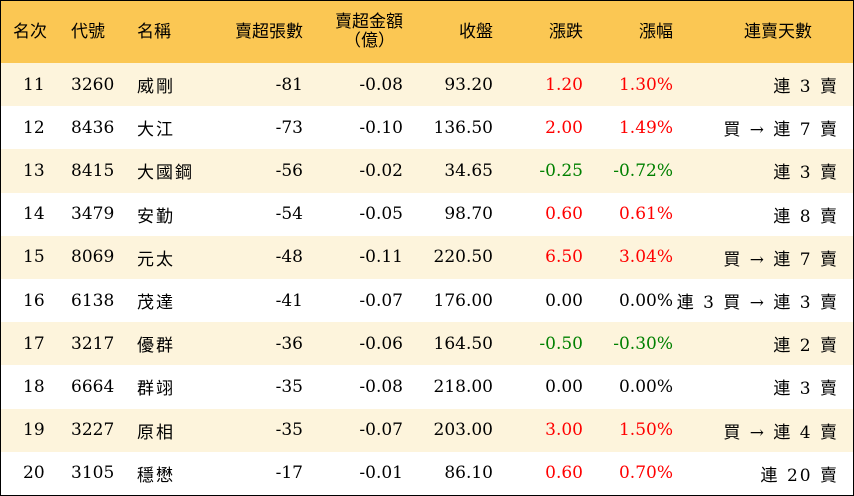 Image resolution: width=854 pixels, height=496 pixels. I want to click on header-oversold-amount: 賣超金額 （億）, so click(353, 32).